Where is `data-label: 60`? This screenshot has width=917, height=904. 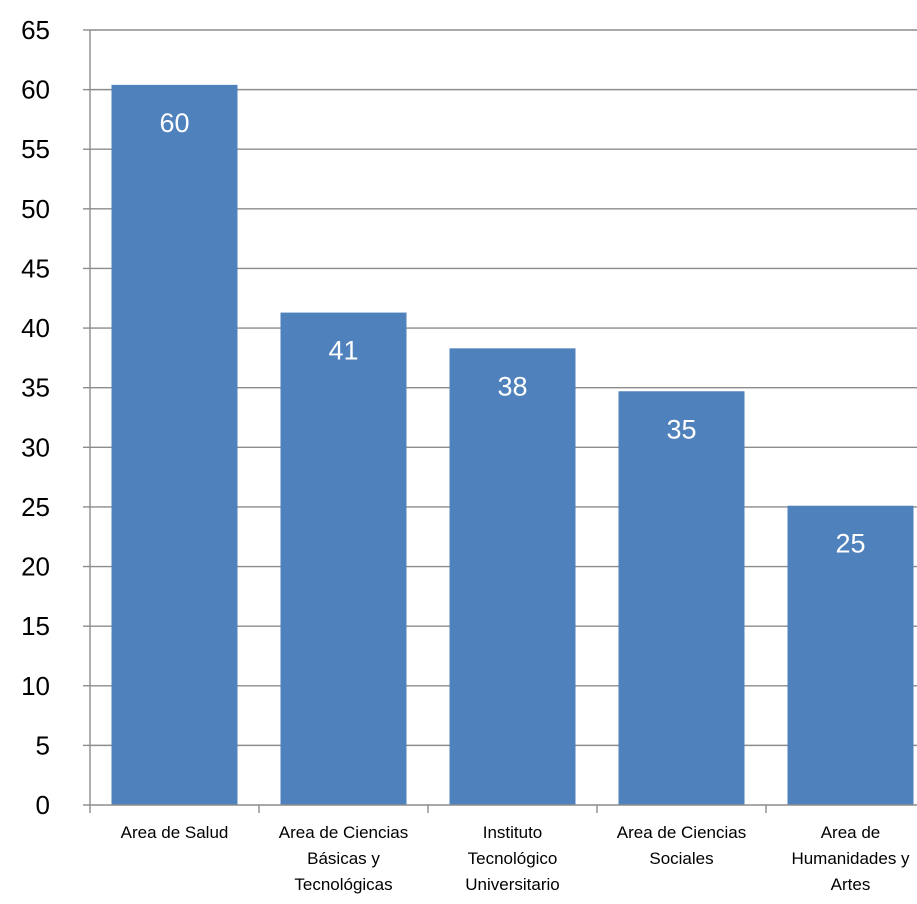
data-label: 60 is located at coordinates (174, 123).